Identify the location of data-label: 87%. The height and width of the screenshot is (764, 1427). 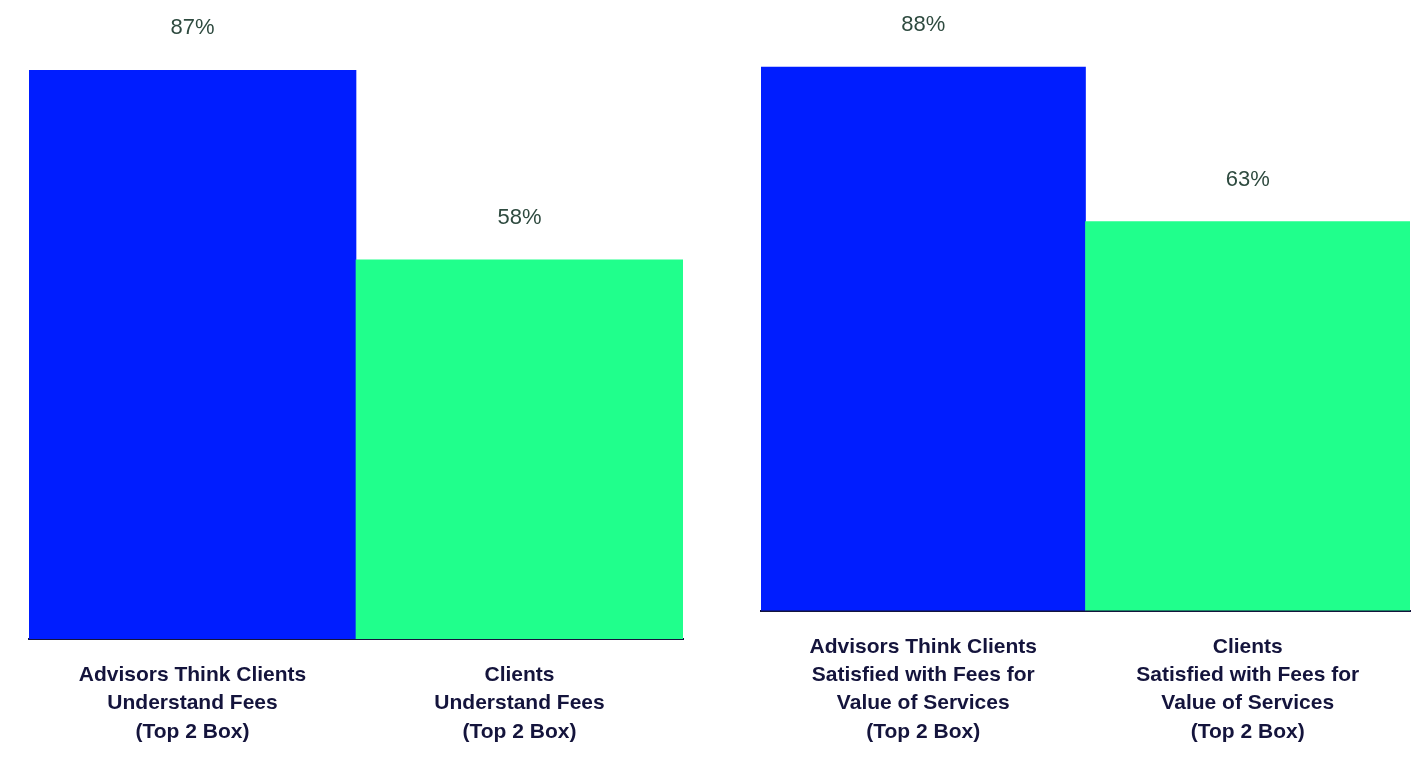
(192, 27).